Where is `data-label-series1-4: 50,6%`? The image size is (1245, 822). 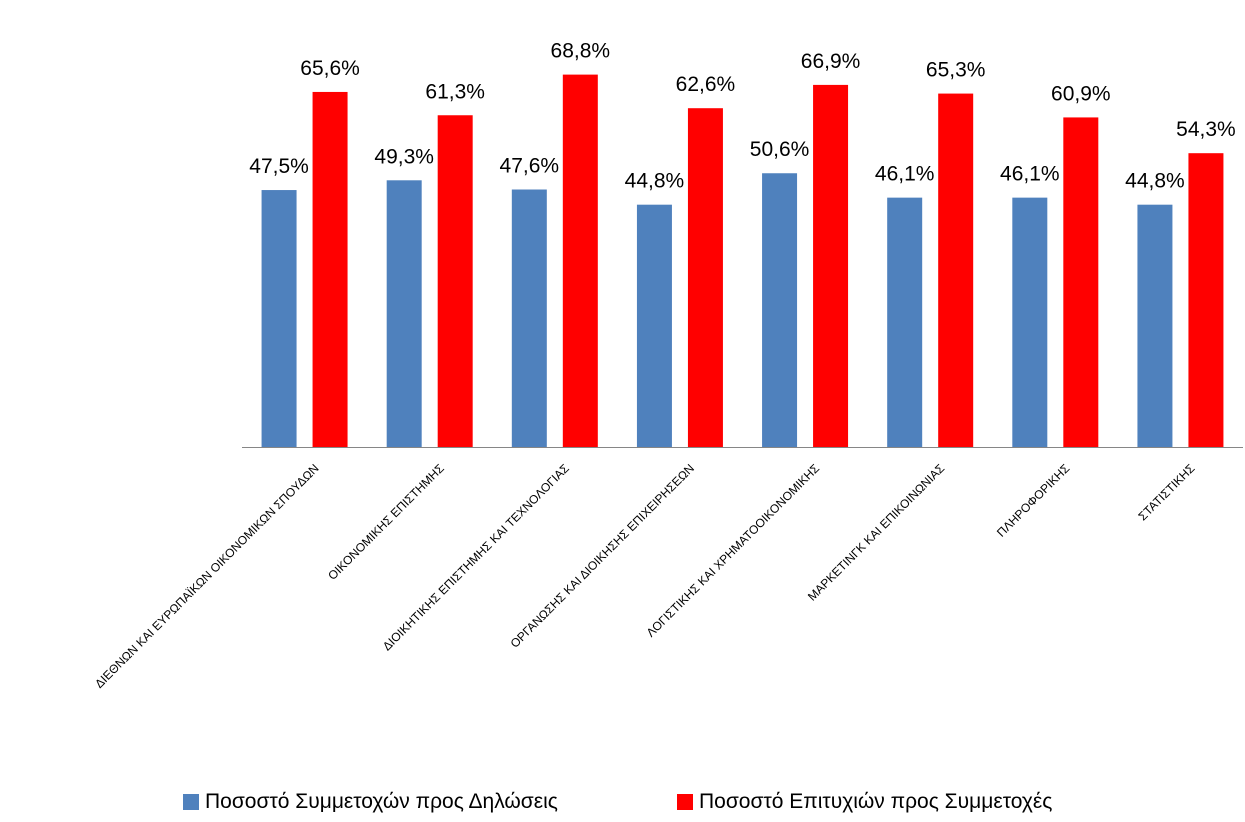
data-label-series1-4: 50,6% is located at coordinates (780, 149).